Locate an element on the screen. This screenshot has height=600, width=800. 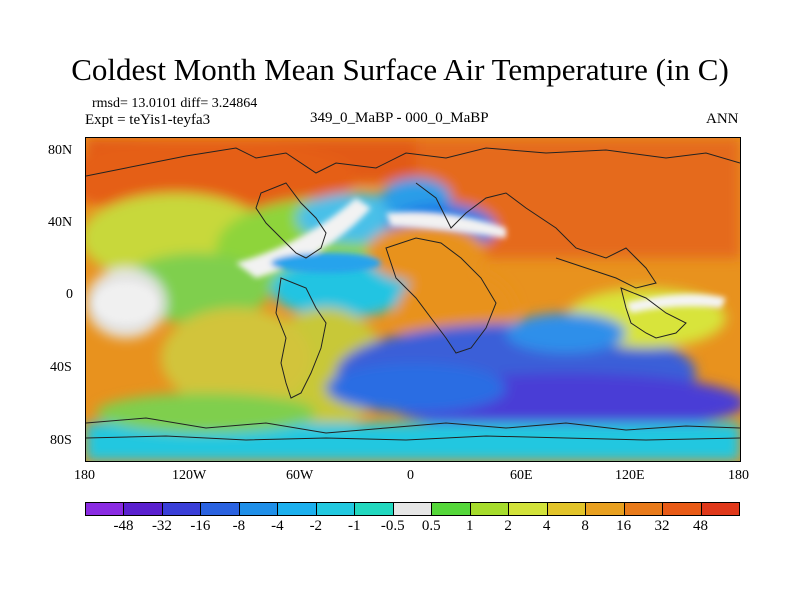
colorbar-label: -0.5 is located at coordinates (392, 526).